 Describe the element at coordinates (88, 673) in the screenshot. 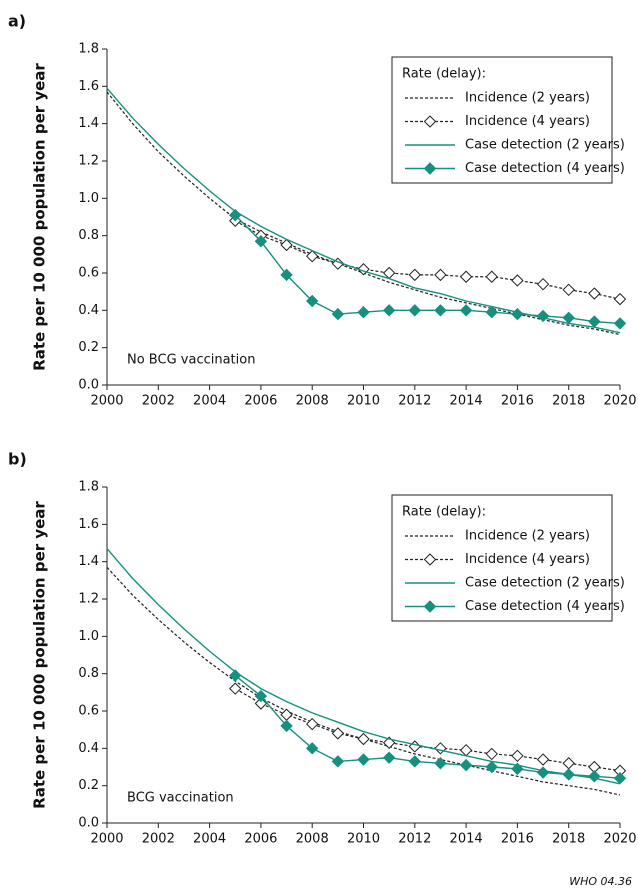

I see `y-tick-label: 0.8` at that location.